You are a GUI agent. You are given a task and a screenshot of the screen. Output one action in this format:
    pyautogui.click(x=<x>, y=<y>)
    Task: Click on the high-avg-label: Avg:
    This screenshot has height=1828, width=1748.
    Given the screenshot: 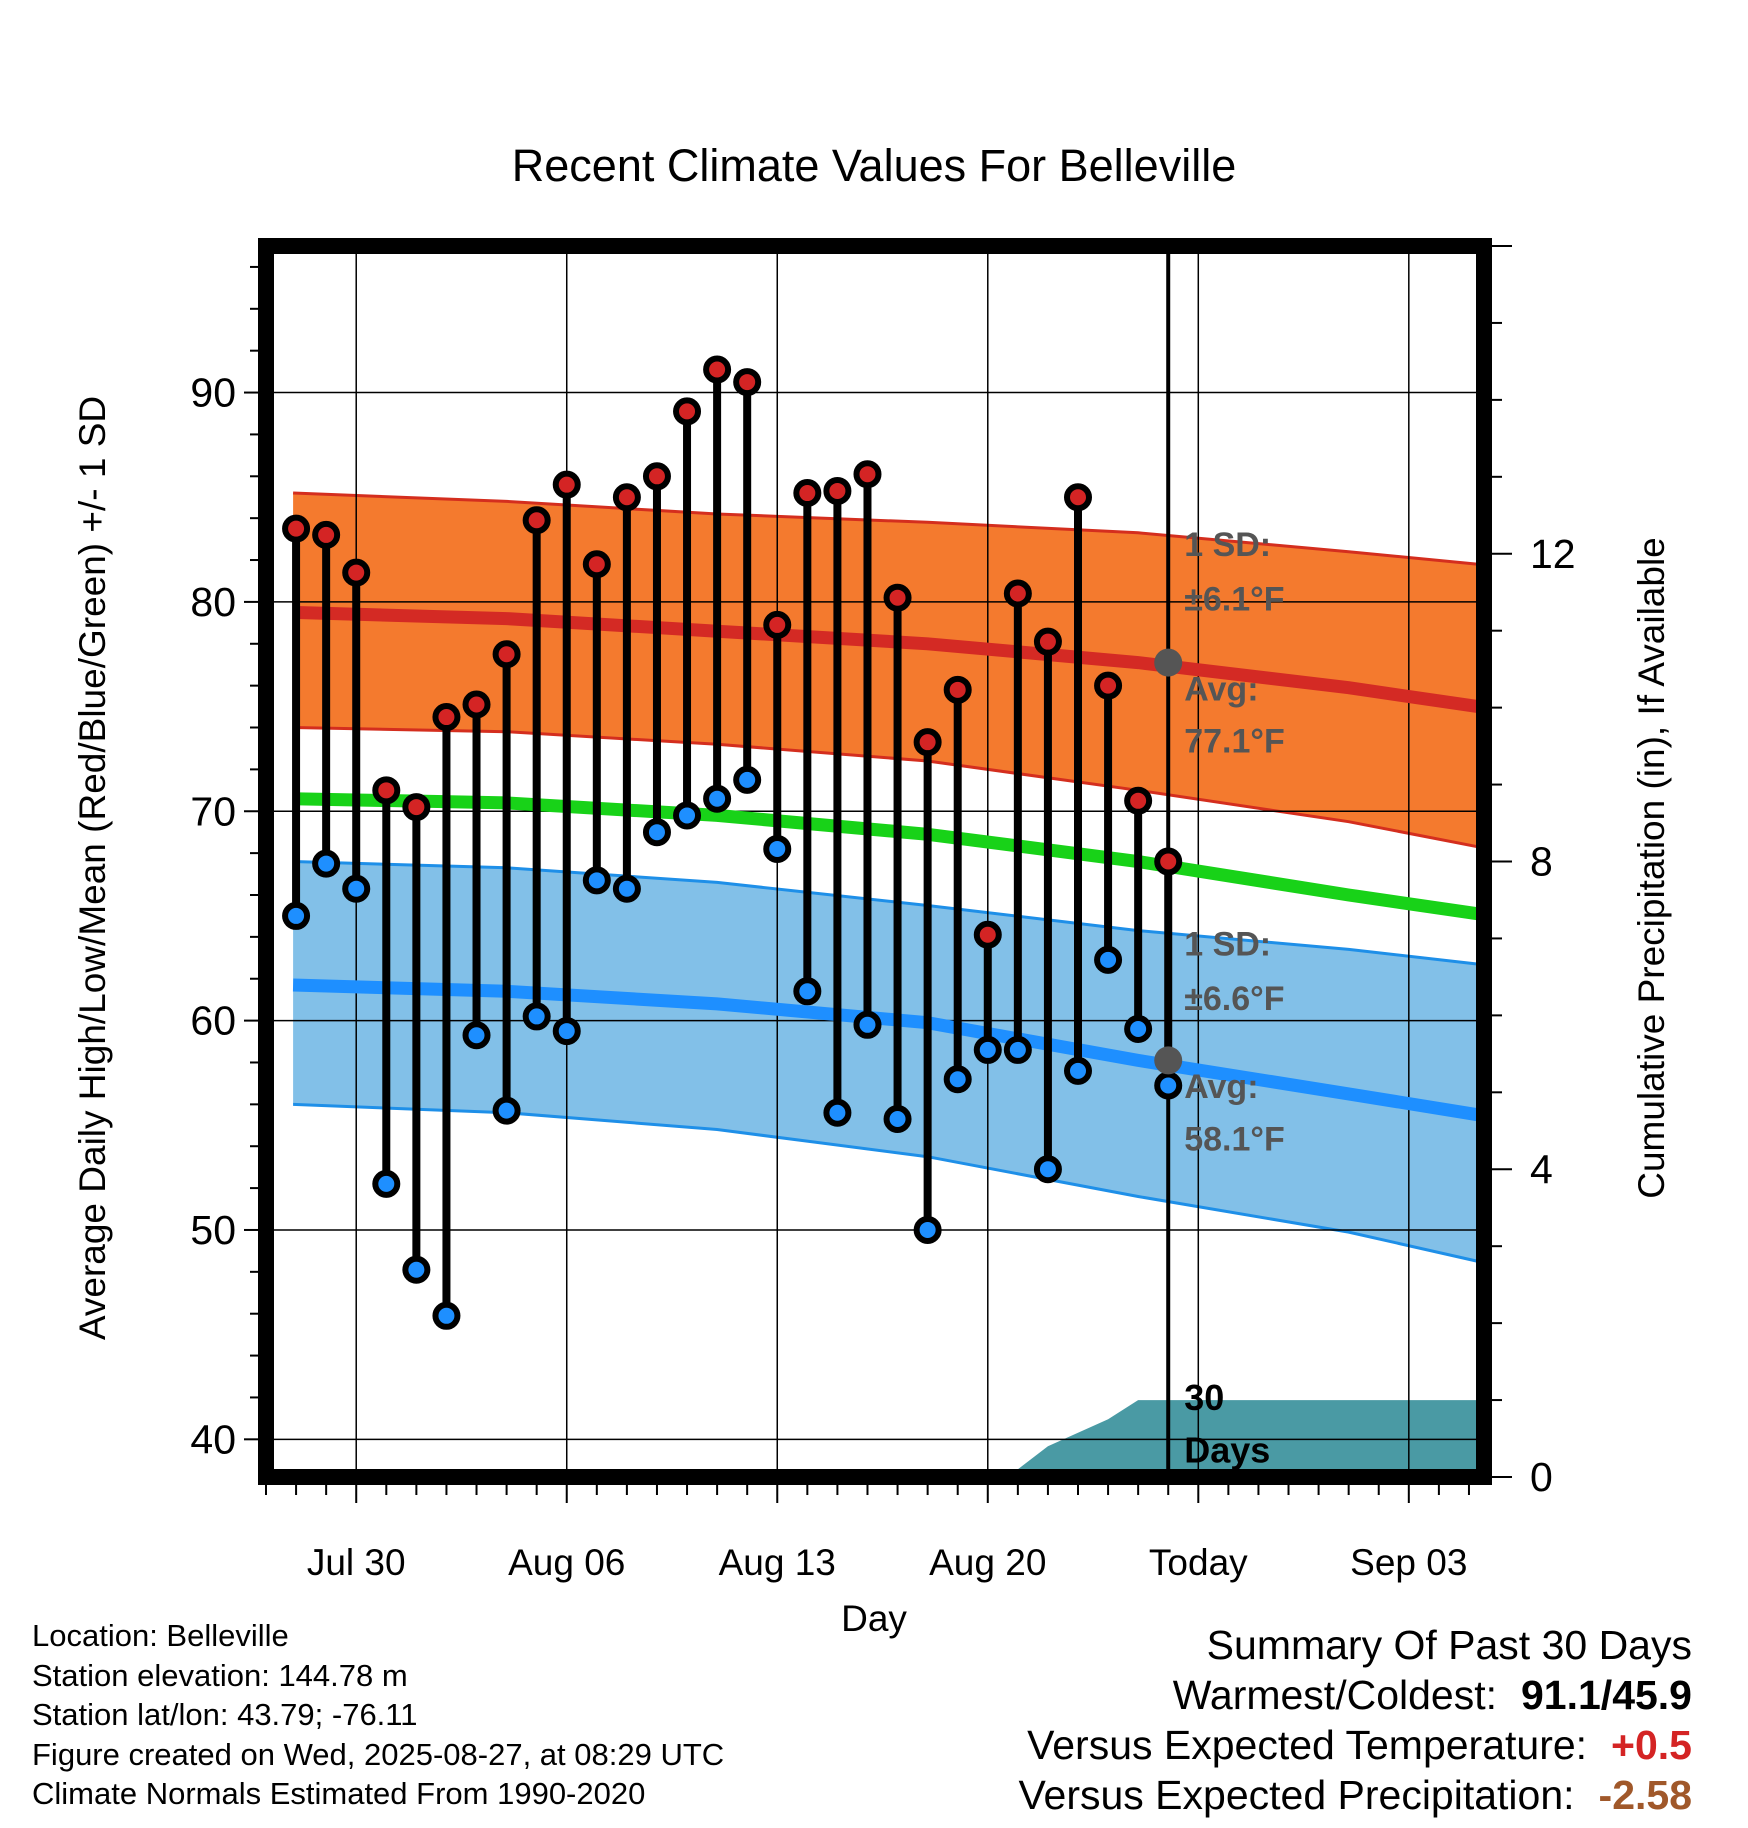 What is the action you would take?
    pyautogui.click(x=1221, y=689)
    